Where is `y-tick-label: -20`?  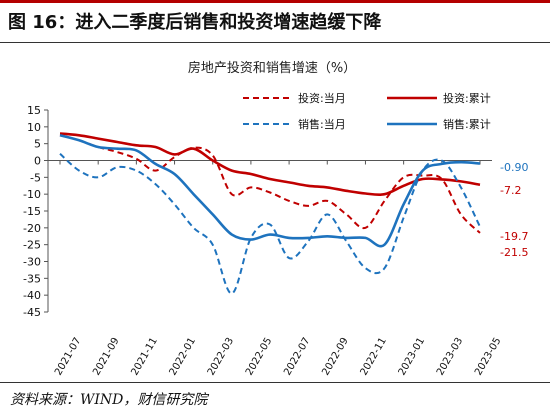
y-tick-label: -20 is located at coordinates (32, 228).